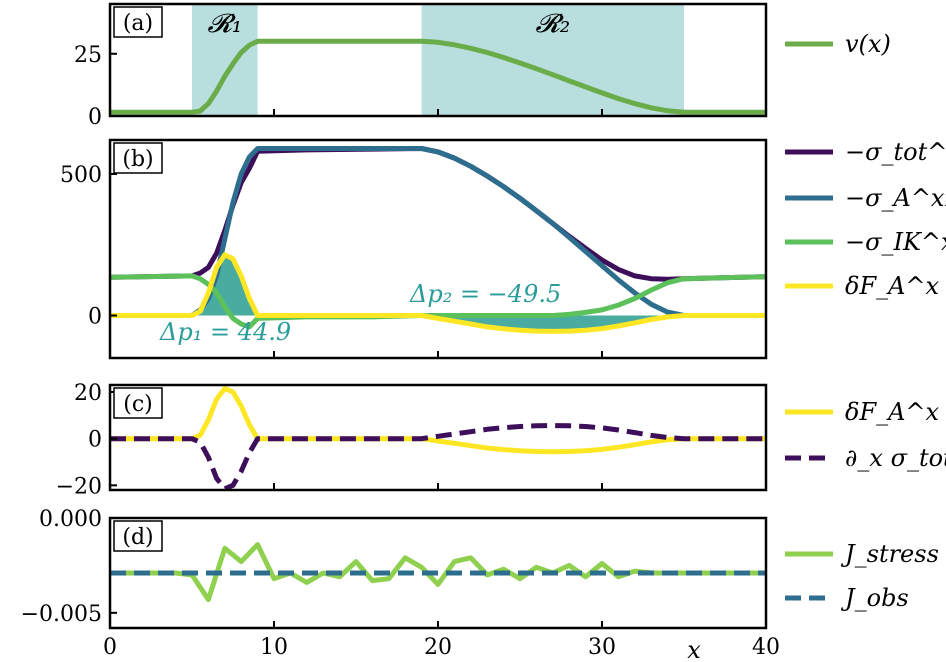 This screenshot has width=946, height=662. Describe the element at coordinates (274, 647) in the screenshot. I see `x-tick-label: 10` at that location.